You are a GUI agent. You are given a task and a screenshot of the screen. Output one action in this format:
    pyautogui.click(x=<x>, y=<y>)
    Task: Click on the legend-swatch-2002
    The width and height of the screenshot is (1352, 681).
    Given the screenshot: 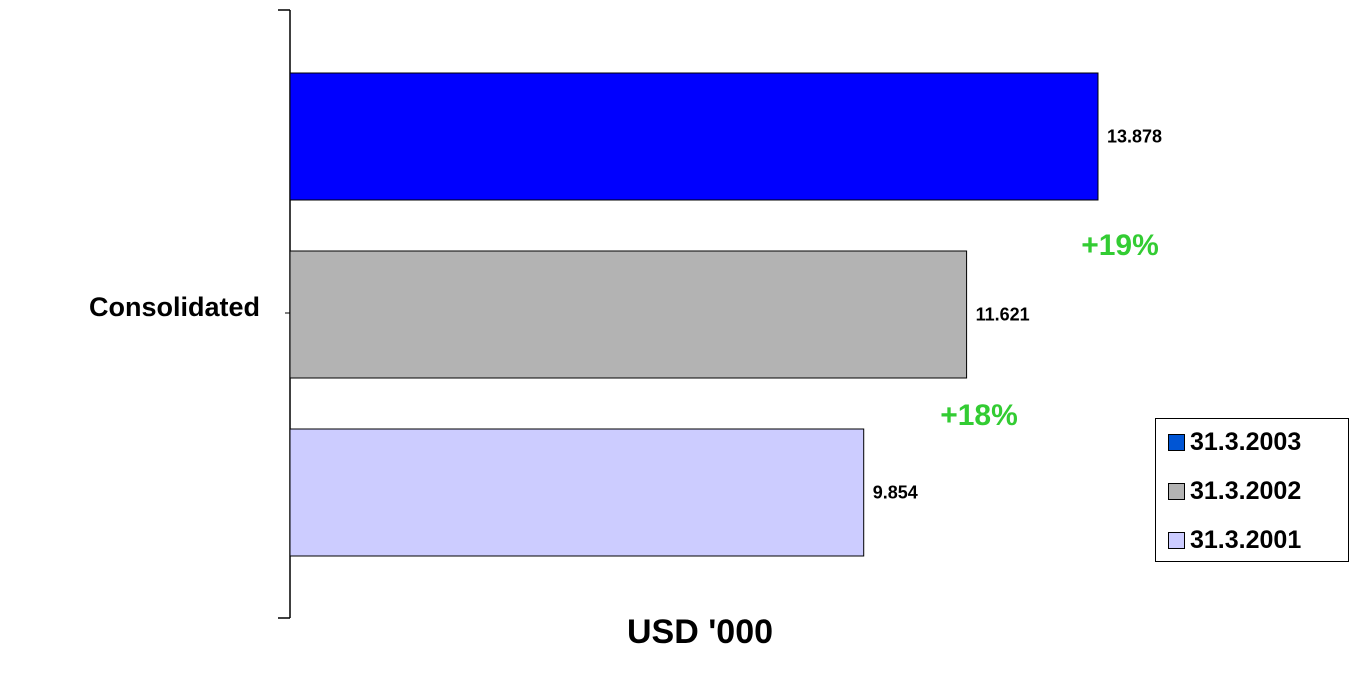 What is the action you would take?
    pyautogui.click(x=1176, y=491)
    